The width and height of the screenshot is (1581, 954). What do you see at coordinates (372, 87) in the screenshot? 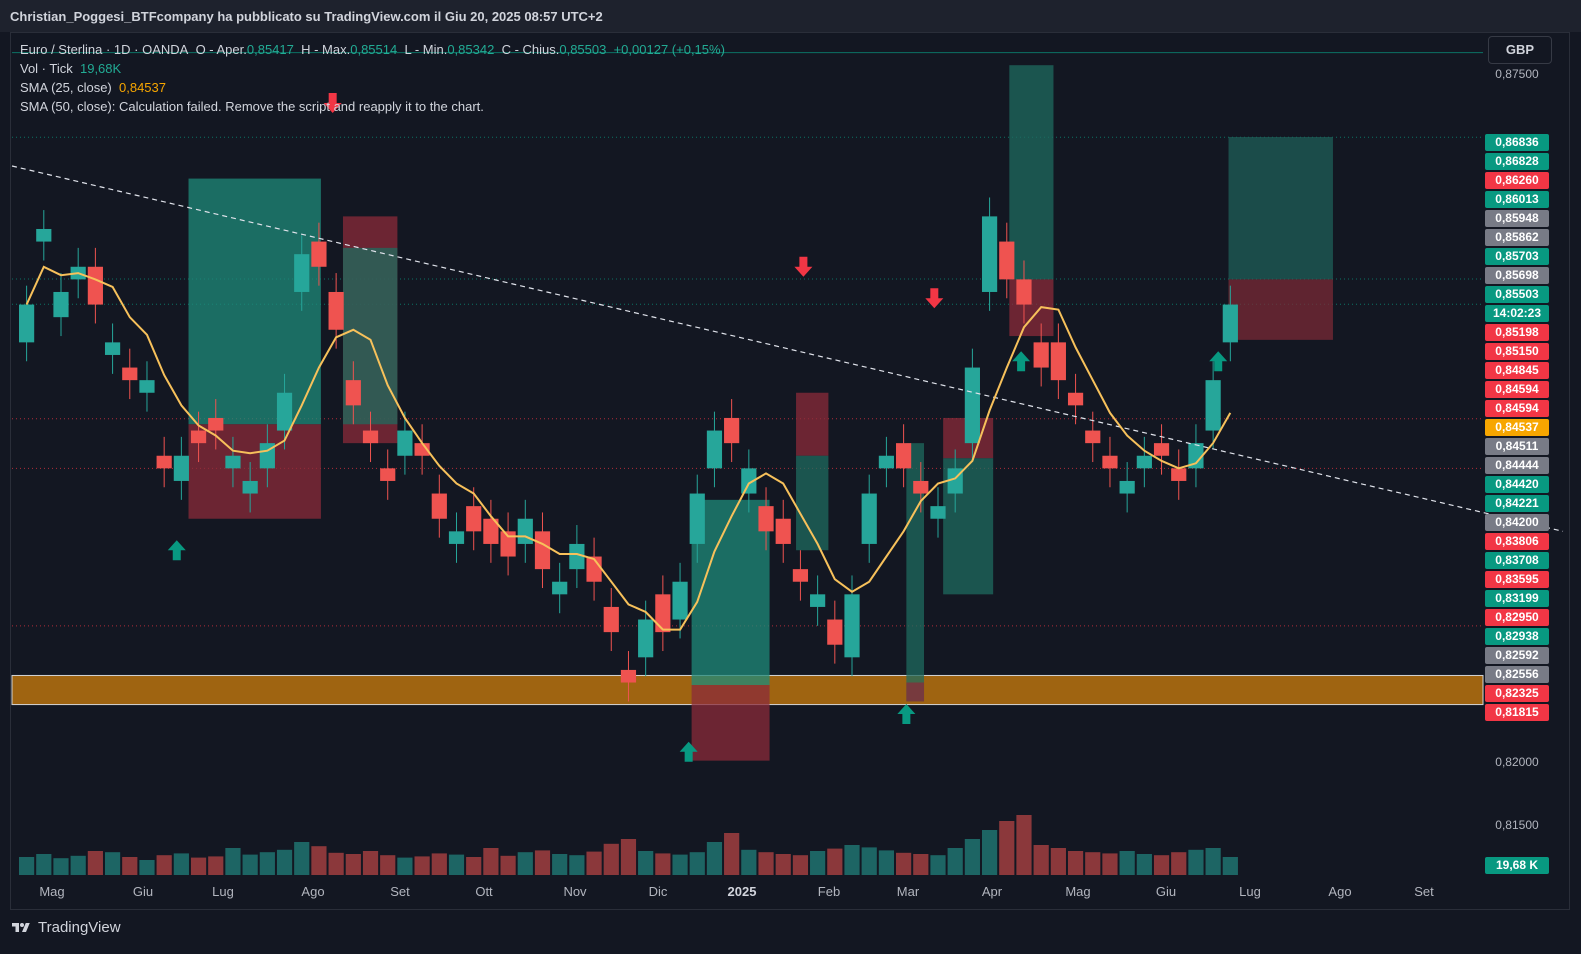
I see `legend-sma25-row: SMA (25, close) 0,84537` at bounding box center [372, 87].